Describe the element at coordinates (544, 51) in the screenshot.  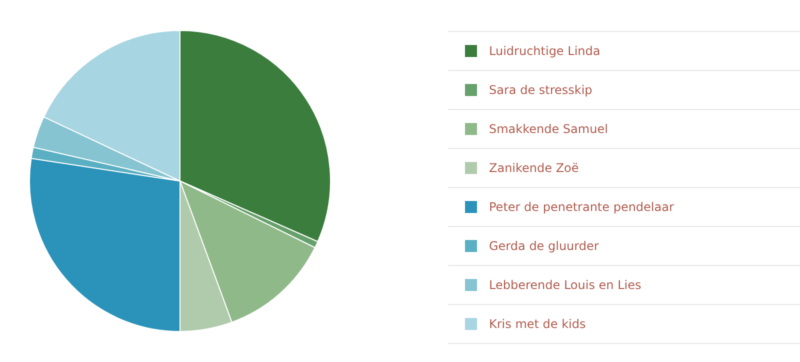
I see `legend-label: Luidruchtige Linda` at that location.